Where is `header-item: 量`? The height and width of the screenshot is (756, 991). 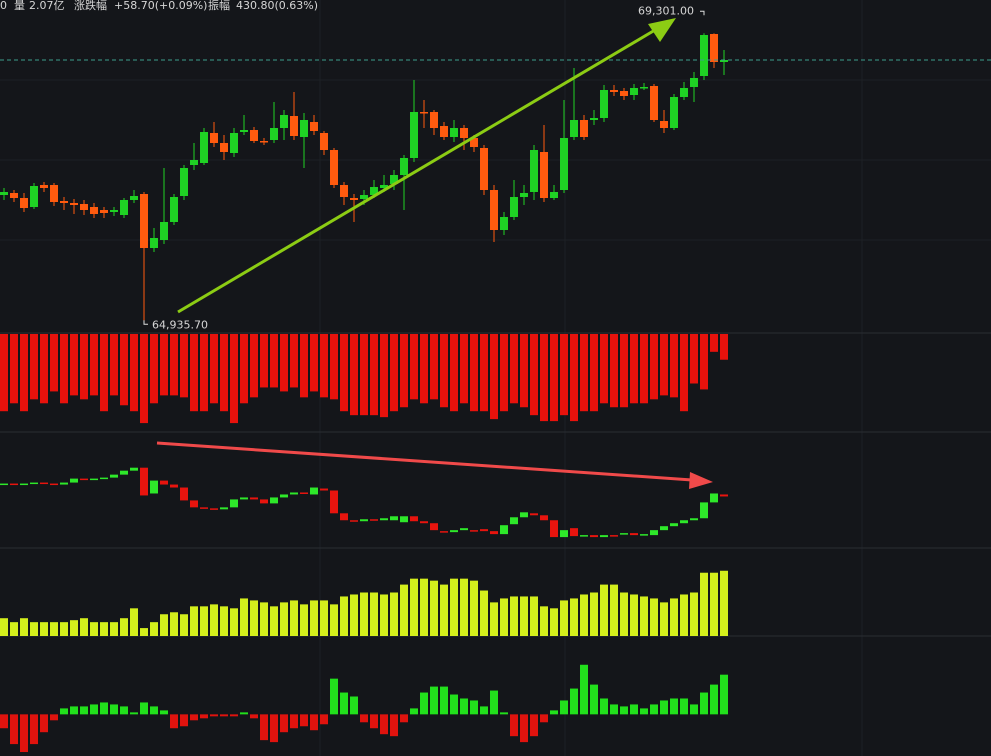 header-item: 量 is located at coordinates (19, 6).